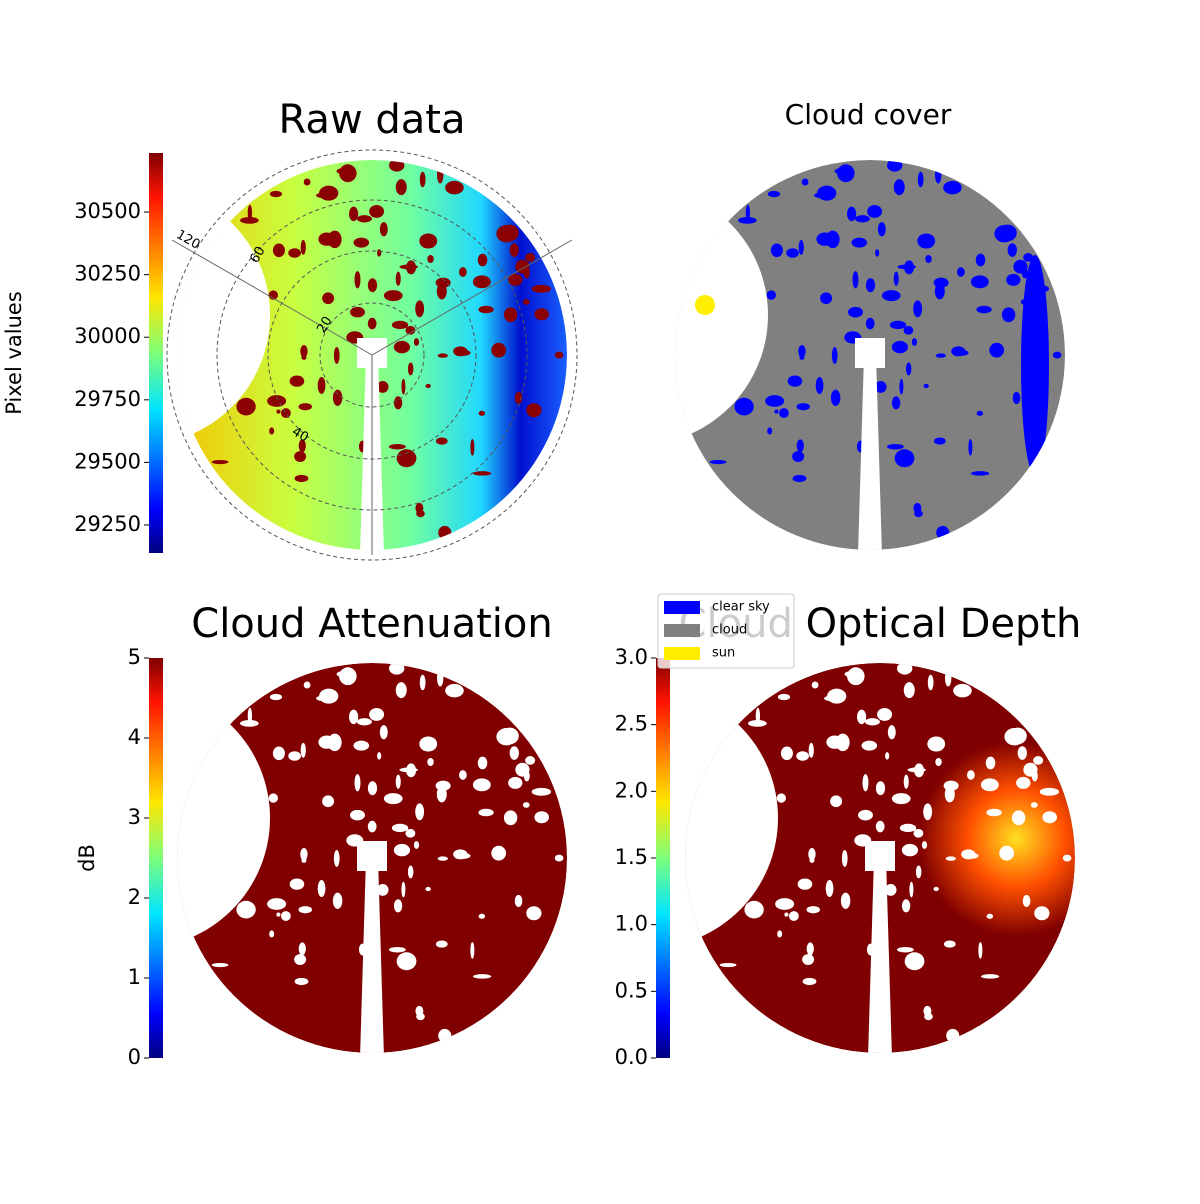  I want to click on mask-wedge, so click(870, 452).